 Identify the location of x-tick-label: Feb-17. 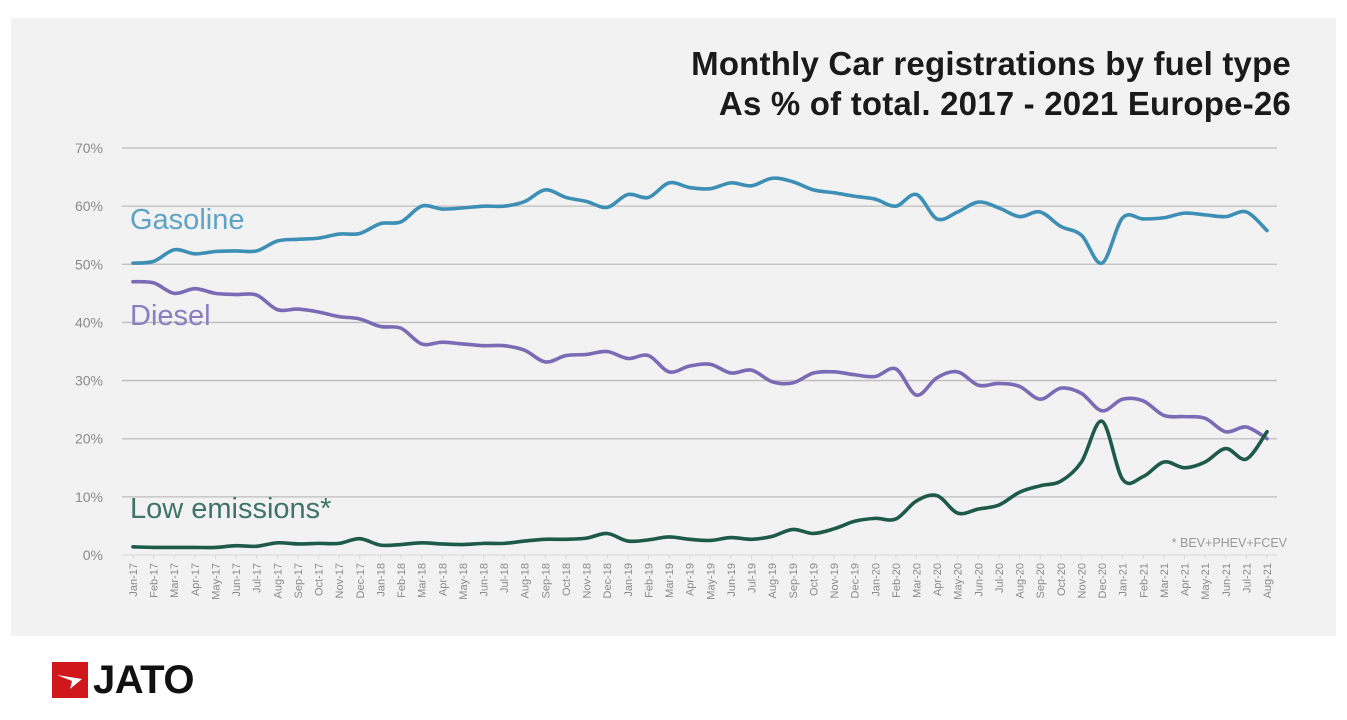
(155, 580).